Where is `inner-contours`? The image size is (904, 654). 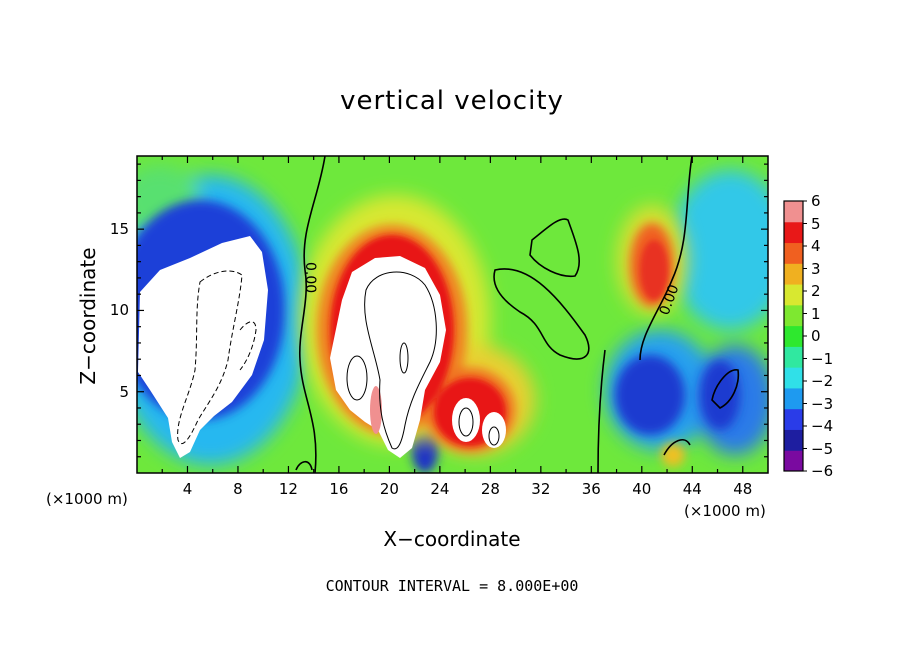 inner-contours is located at coordinates (338, 360).